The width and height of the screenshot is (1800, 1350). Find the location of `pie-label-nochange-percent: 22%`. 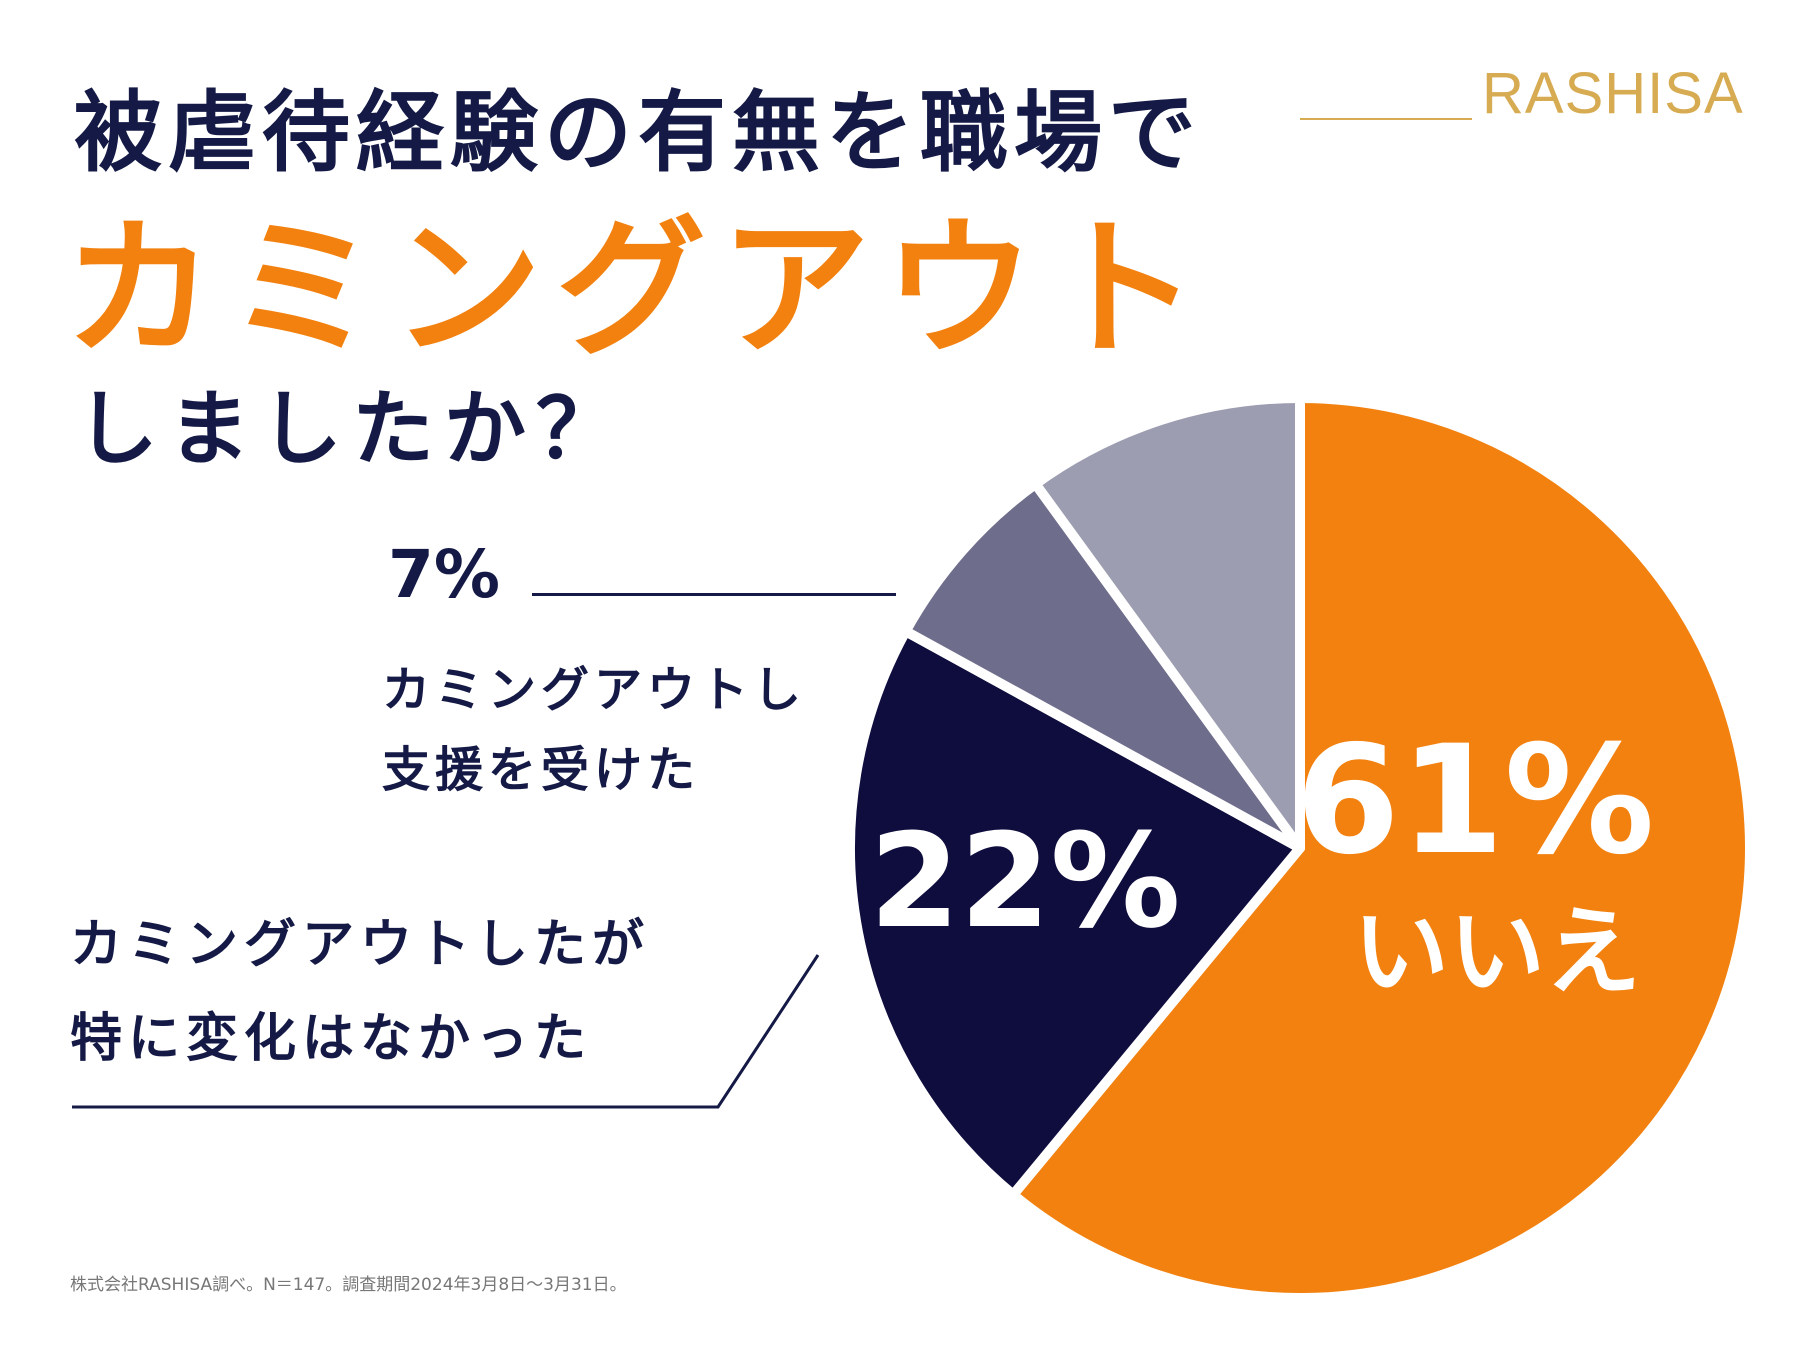

pie-label-nochange-percent: 22% is located at coordinates (1024, 881).